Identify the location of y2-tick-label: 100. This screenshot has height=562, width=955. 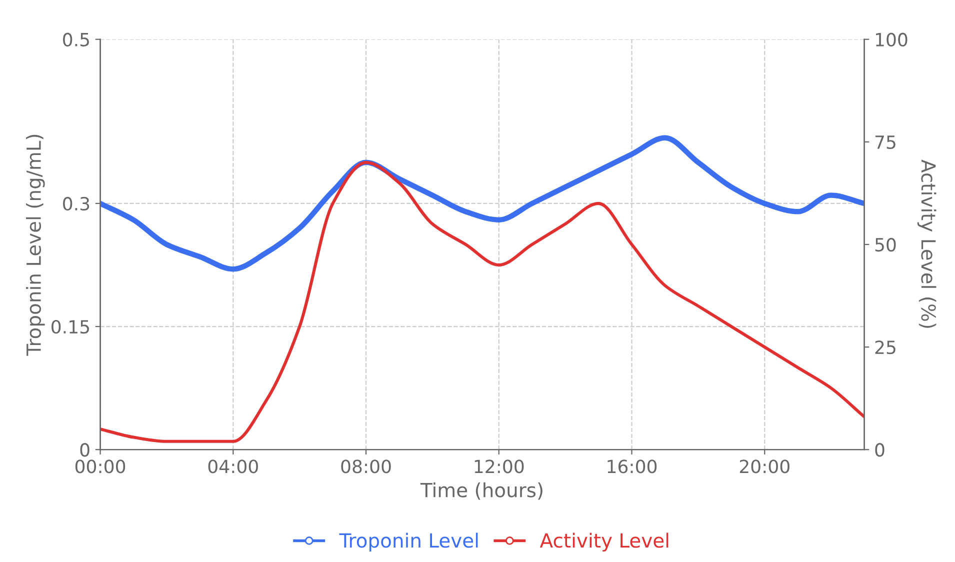
(892, 39).